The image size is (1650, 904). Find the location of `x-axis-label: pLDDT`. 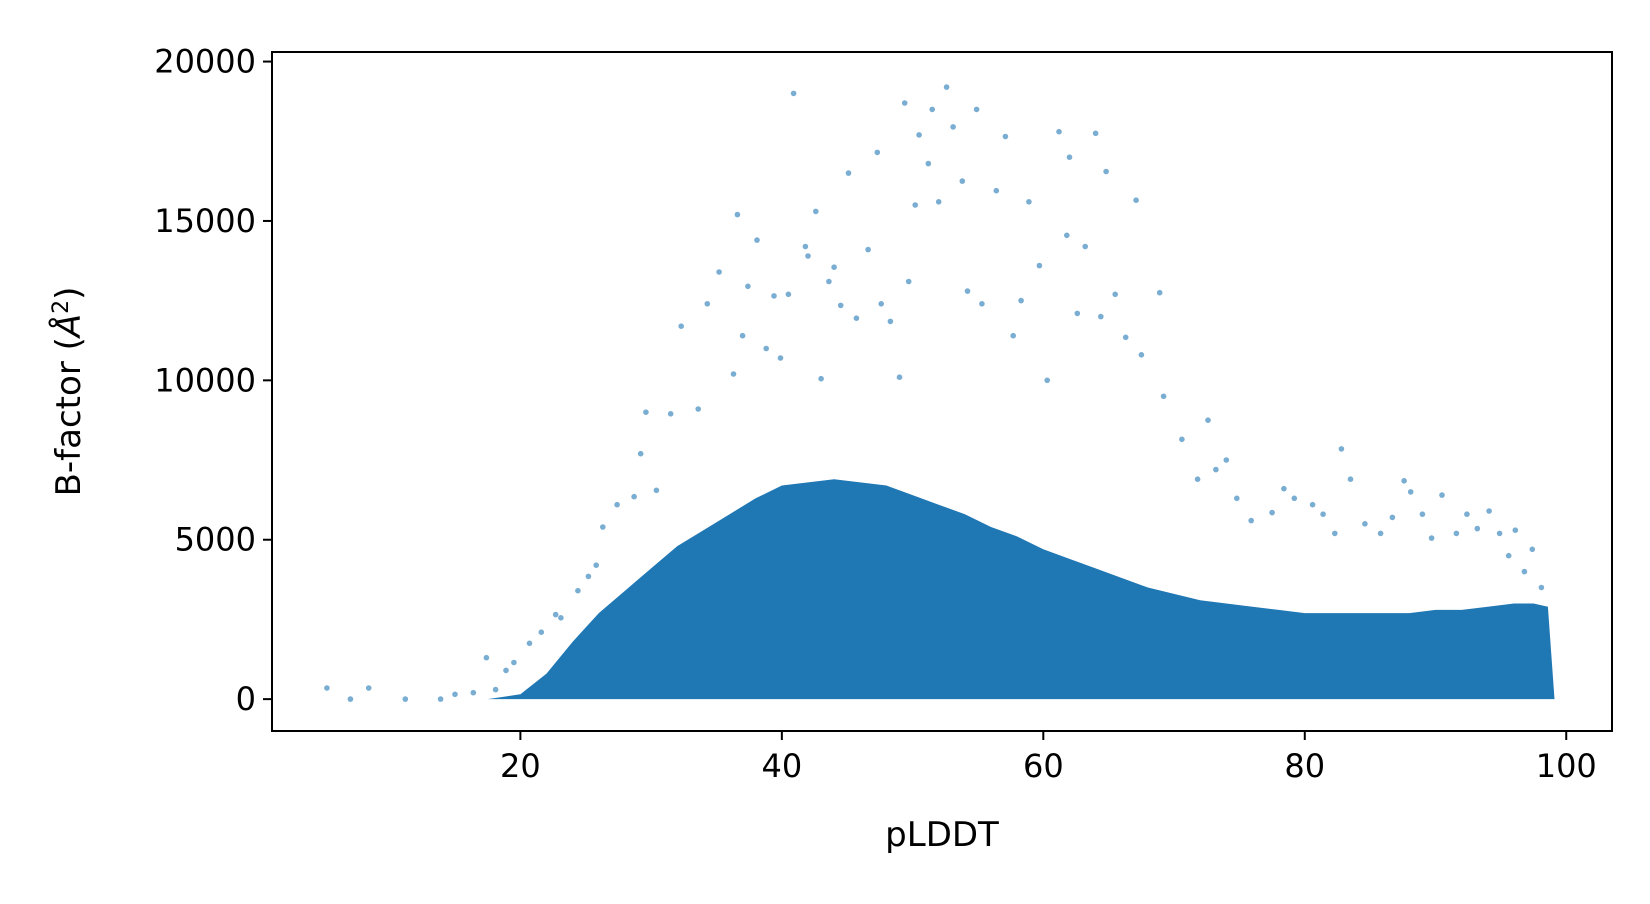

x-axis-label: pLDDT is located at coordinates (942, 835).